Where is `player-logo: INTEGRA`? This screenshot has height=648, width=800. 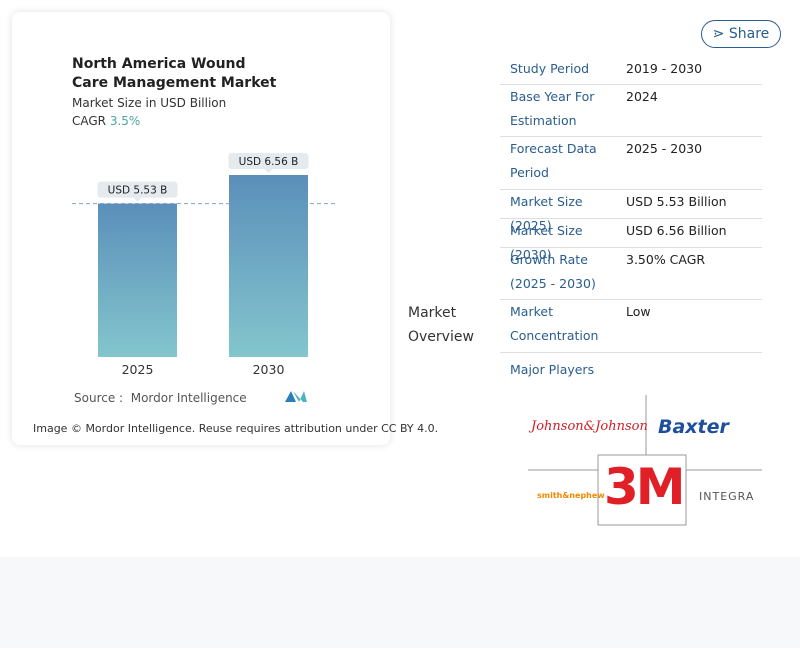 player-logo: INTEGRA is located at coordinates (727, 496).